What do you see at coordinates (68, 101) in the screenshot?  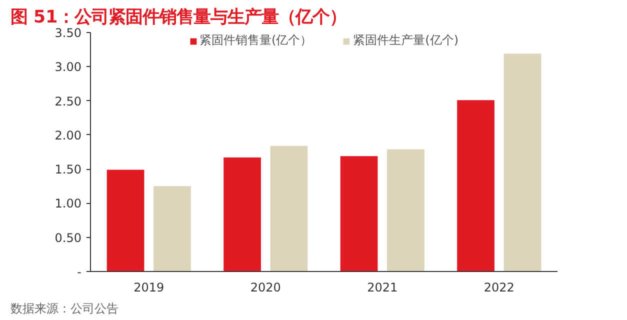 I see `y-tick-label: 2.50` at bounding box center [68, 101].